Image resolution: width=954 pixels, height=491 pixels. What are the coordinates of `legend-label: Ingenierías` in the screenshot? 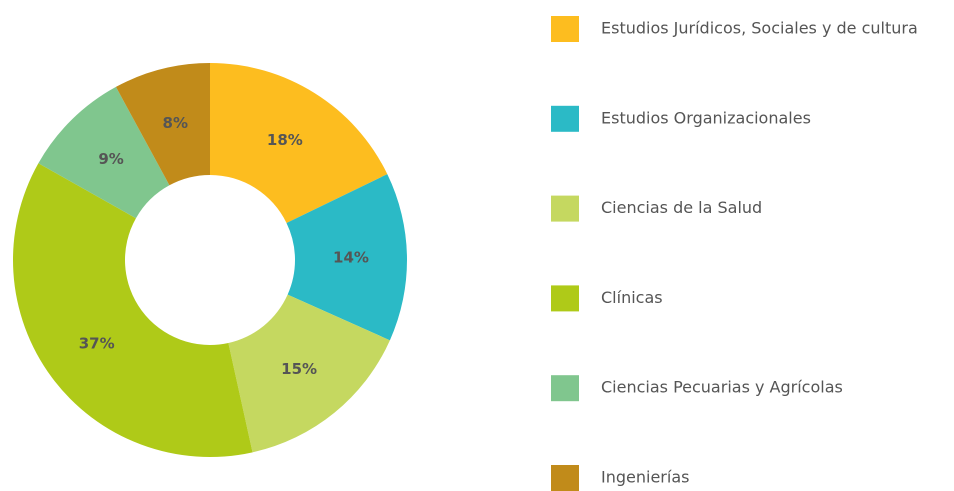 It's located at (645, 477).